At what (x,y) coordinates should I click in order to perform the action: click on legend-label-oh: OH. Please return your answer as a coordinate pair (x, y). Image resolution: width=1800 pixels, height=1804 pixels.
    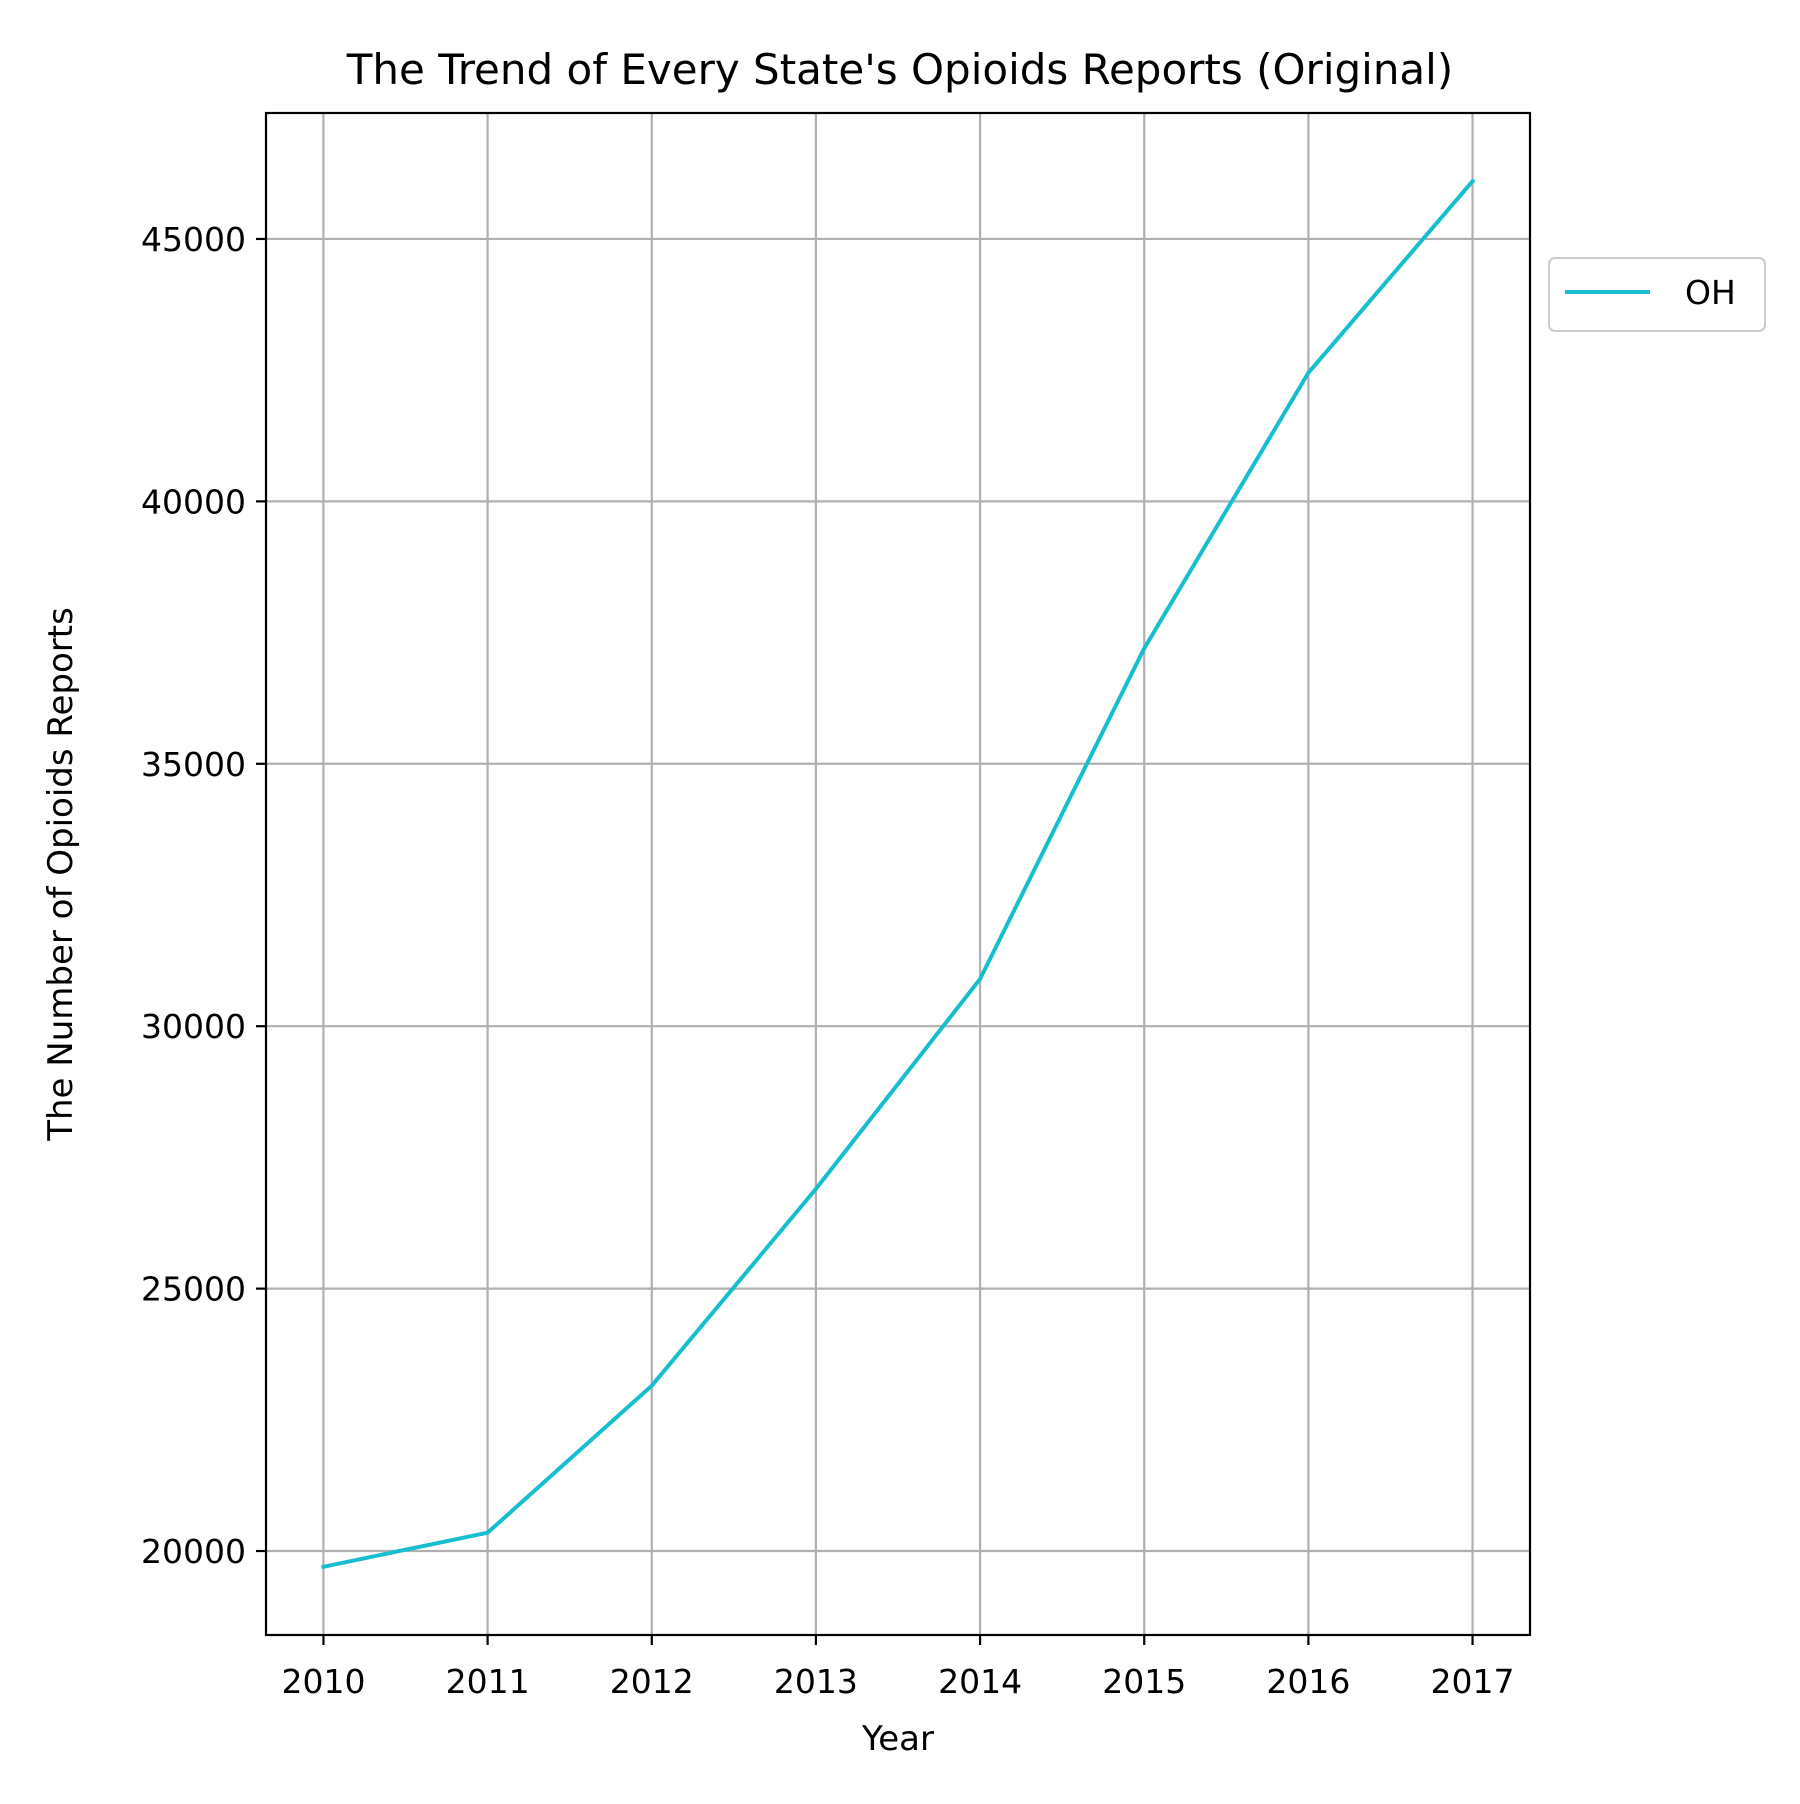
    Looking at the image, I should click on (1710, 292).